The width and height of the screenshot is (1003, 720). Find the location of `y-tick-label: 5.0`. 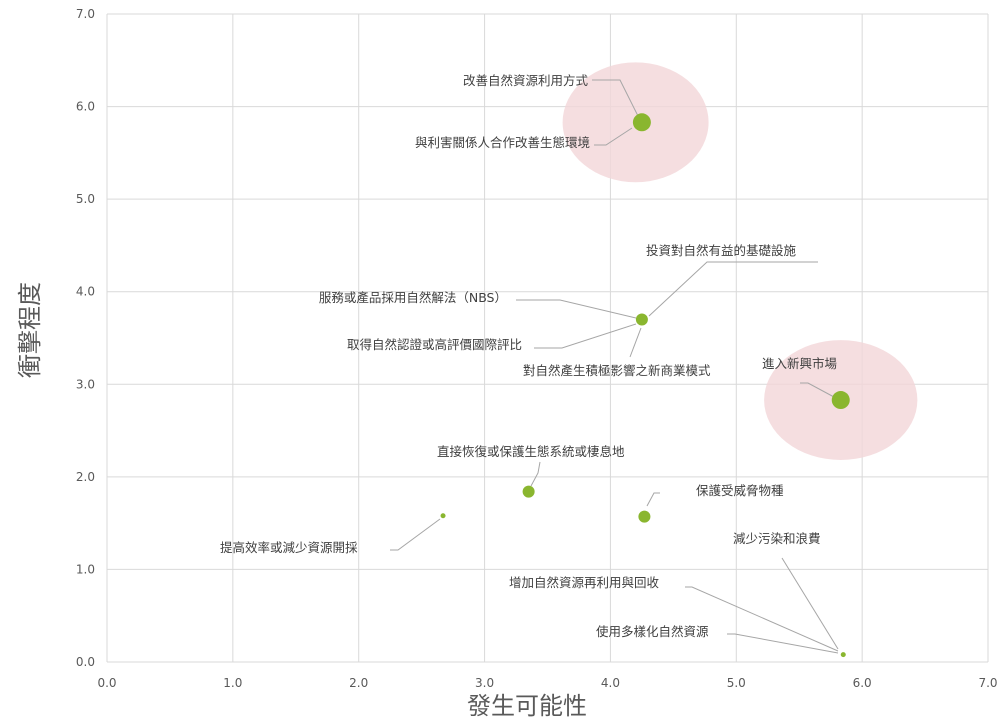

y-tick-label: 5.0 is located at coordinates (85, 199).